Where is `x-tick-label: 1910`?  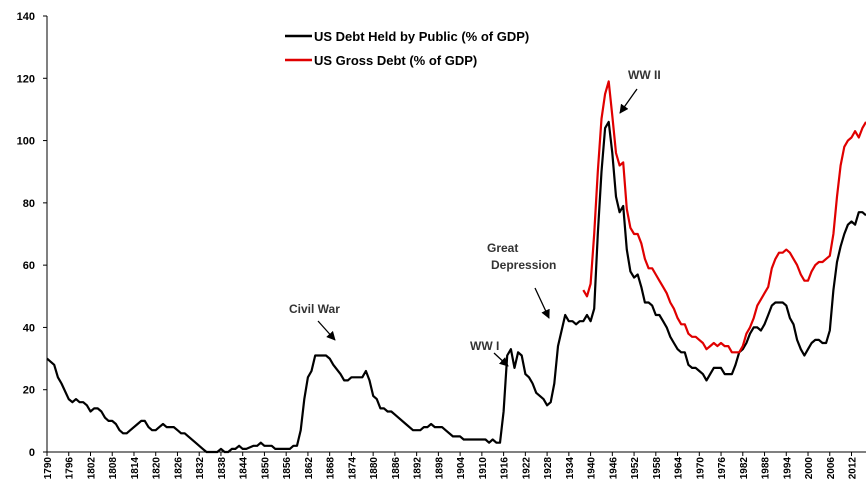
x-tick-label: 1910 is located at coordinates (483, 468).